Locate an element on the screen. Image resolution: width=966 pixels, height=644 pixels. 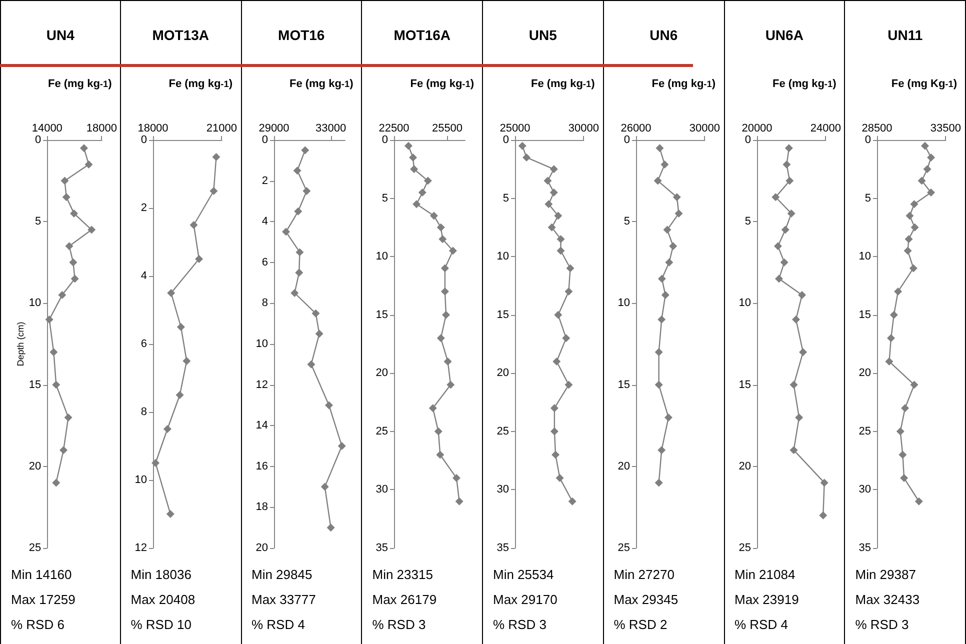
text: % RSD 2 is located at coordinates (641, 625).